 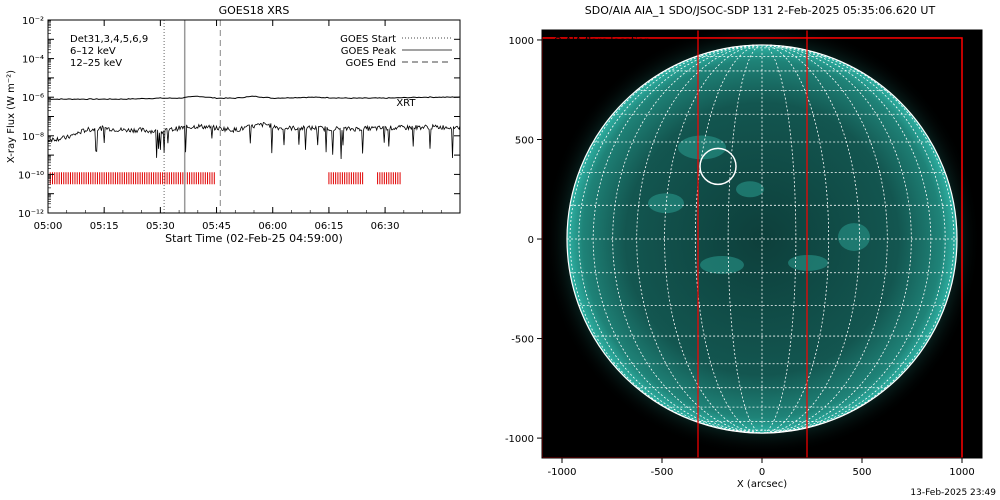 What do you see at coordinates (48, 226) in the screenshot?
I see `goes-xtick-label: 05:00` at bounding box center [48, 226].